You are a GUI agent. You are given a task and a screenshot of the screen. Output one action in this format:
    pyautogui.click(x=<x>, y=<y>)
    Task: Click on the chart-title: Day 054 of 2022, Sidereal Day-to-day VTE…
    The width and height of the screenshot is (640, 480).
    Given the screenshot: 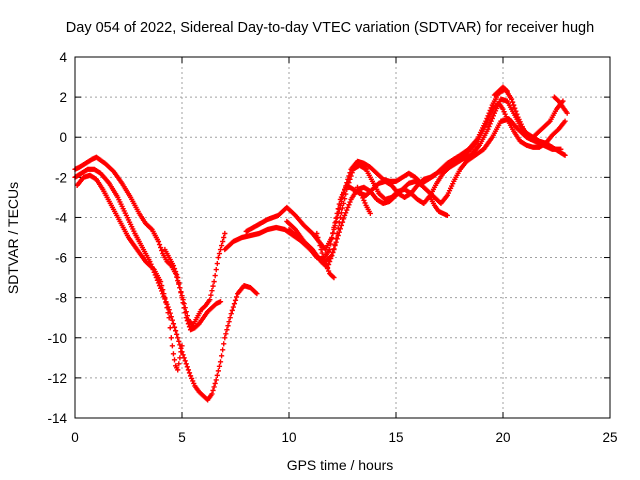 What is the action you would take?
    pyautogui.click(x=330, y=28)
    